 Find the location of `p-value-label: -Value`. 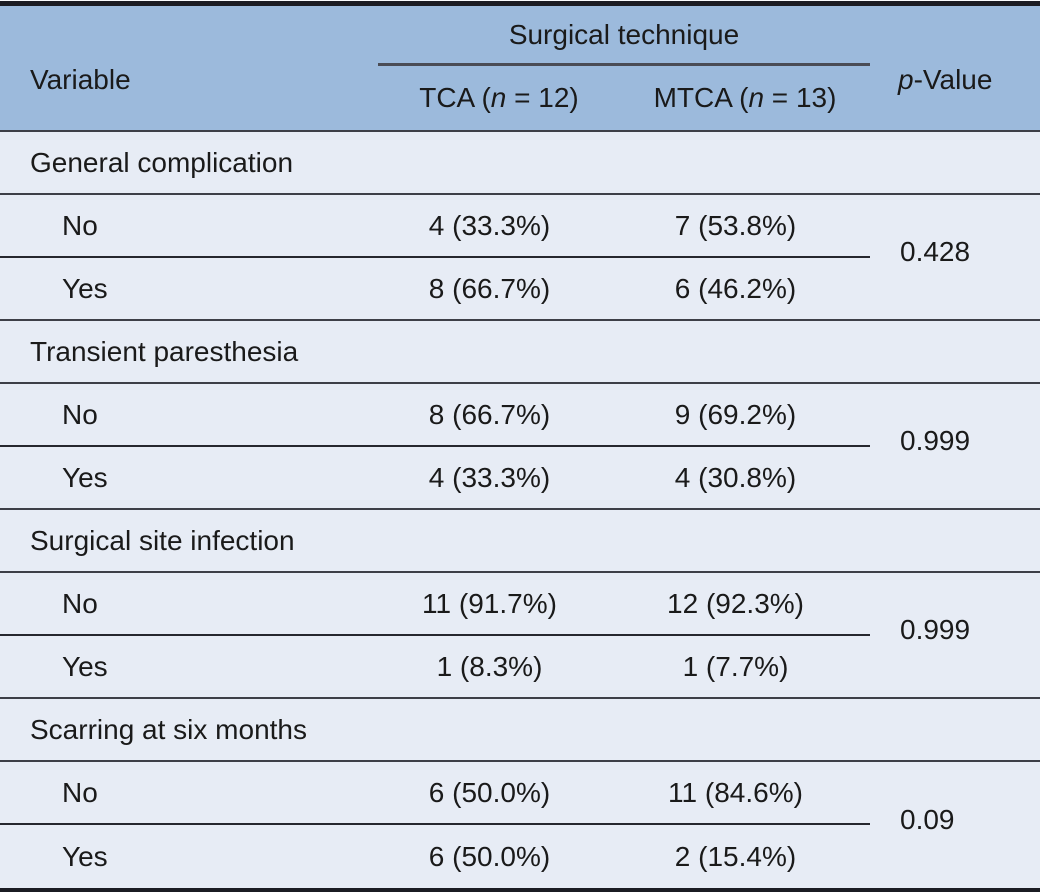

p-value-label: -Value is located at coordinates (953, 79).